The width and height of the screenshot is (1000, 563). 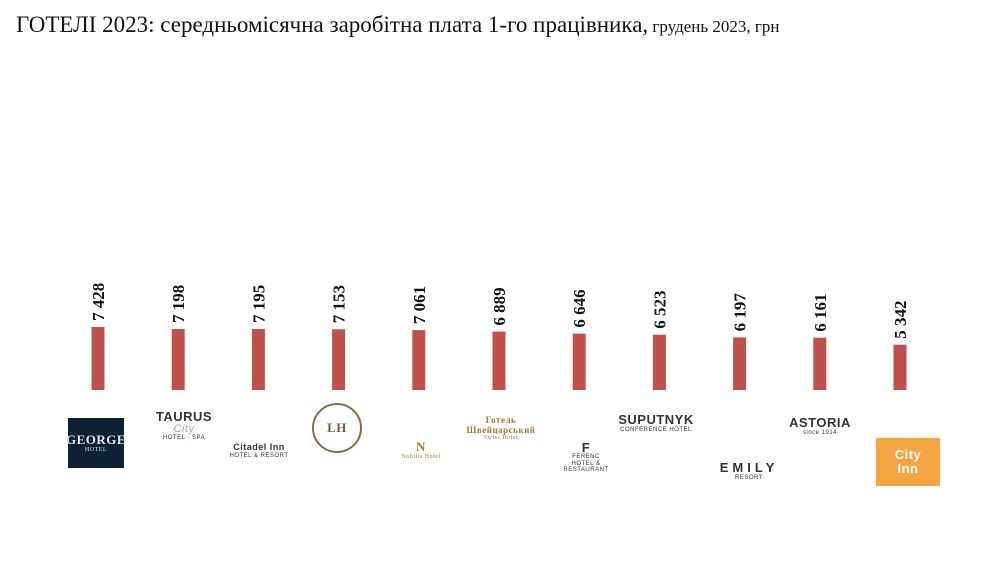 I want to click on data-label-10: 6 161, so click(x=820, y=312).